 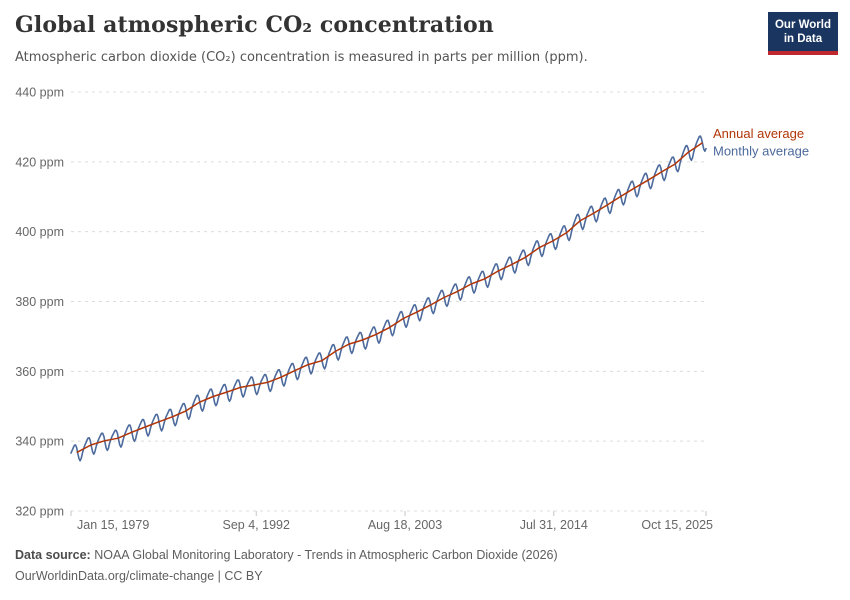 What do you see at coordinates (53, 555) in the screenshot?
I see `data-source-label: Data source:` at bounding box center [53, 555].